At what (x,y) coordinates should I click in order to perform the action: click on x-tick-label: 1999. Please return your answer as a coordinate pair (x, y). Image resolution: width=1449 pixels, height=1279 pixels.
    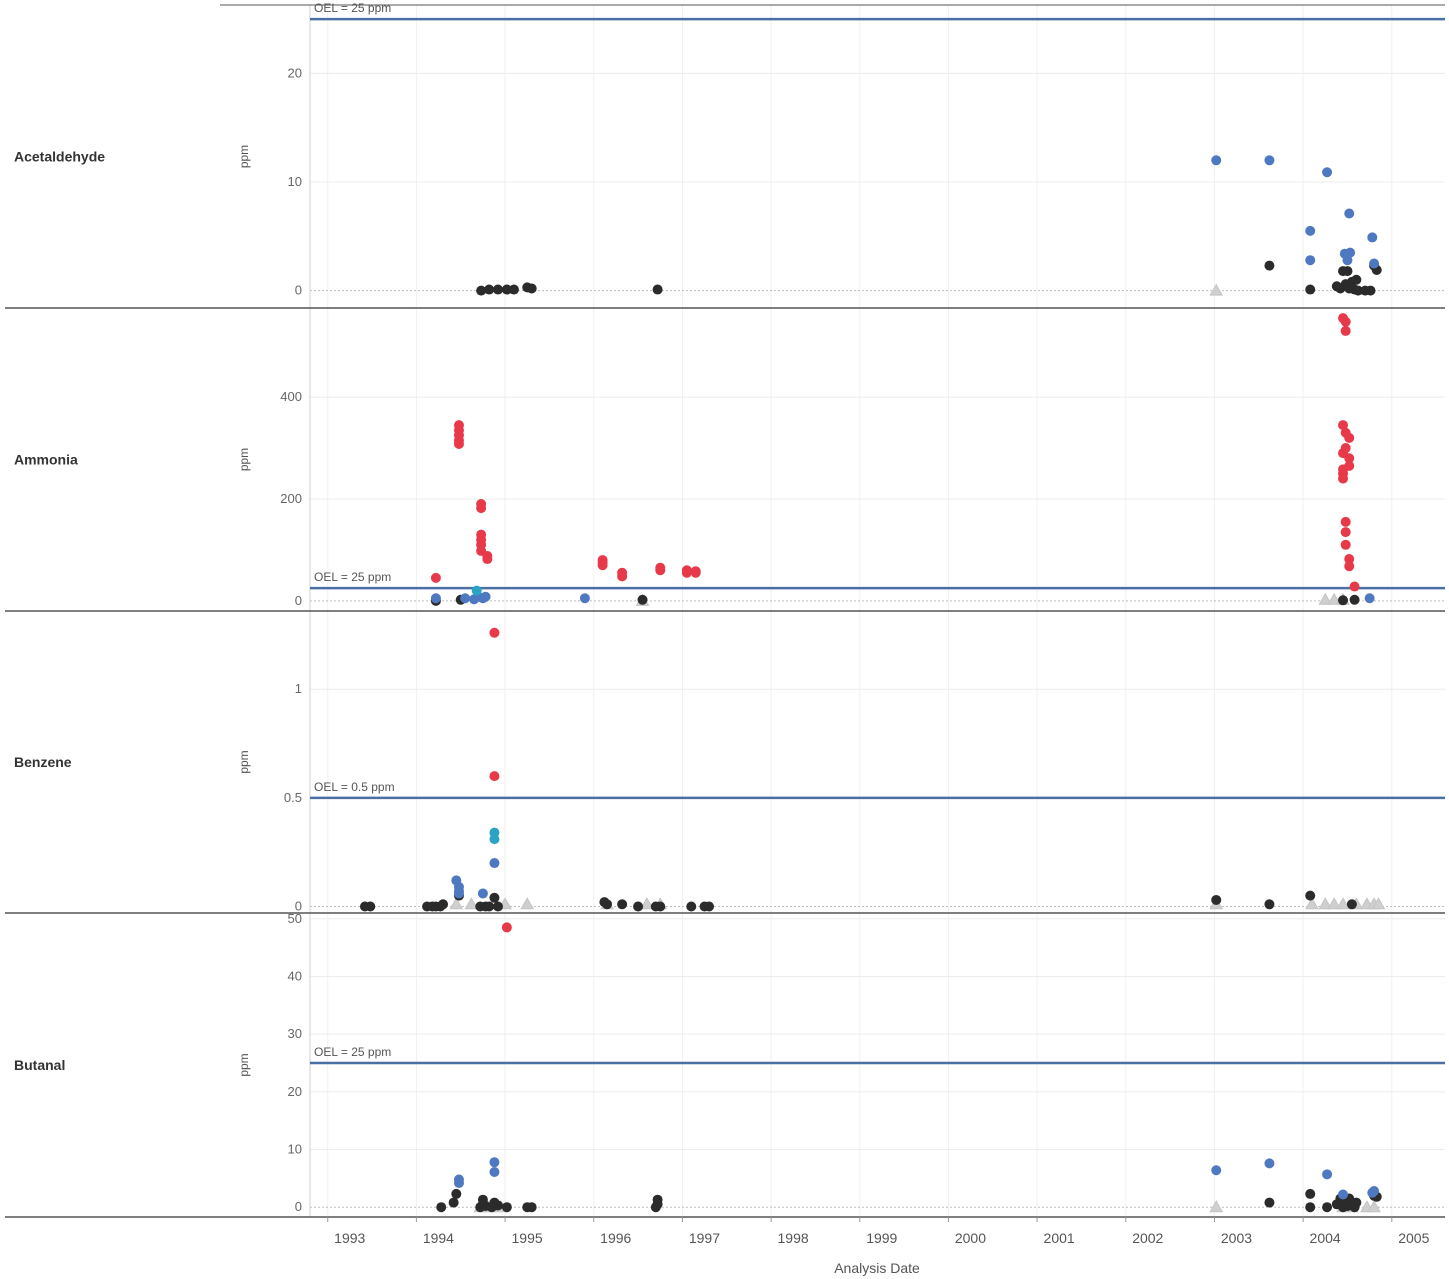
    Looking at the image, I should click on (881, 1238).